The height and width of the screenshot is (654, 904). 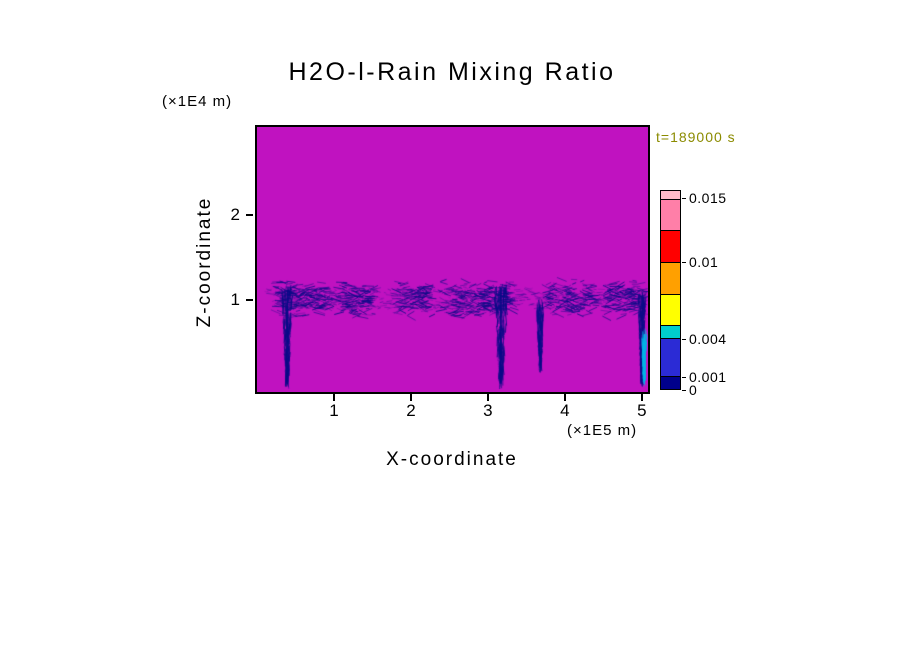 What do you see at coordinates (708, 377) in the screenshot?
I see `colorbar-tick-label: 0.001` at bounding box center [708, 377].